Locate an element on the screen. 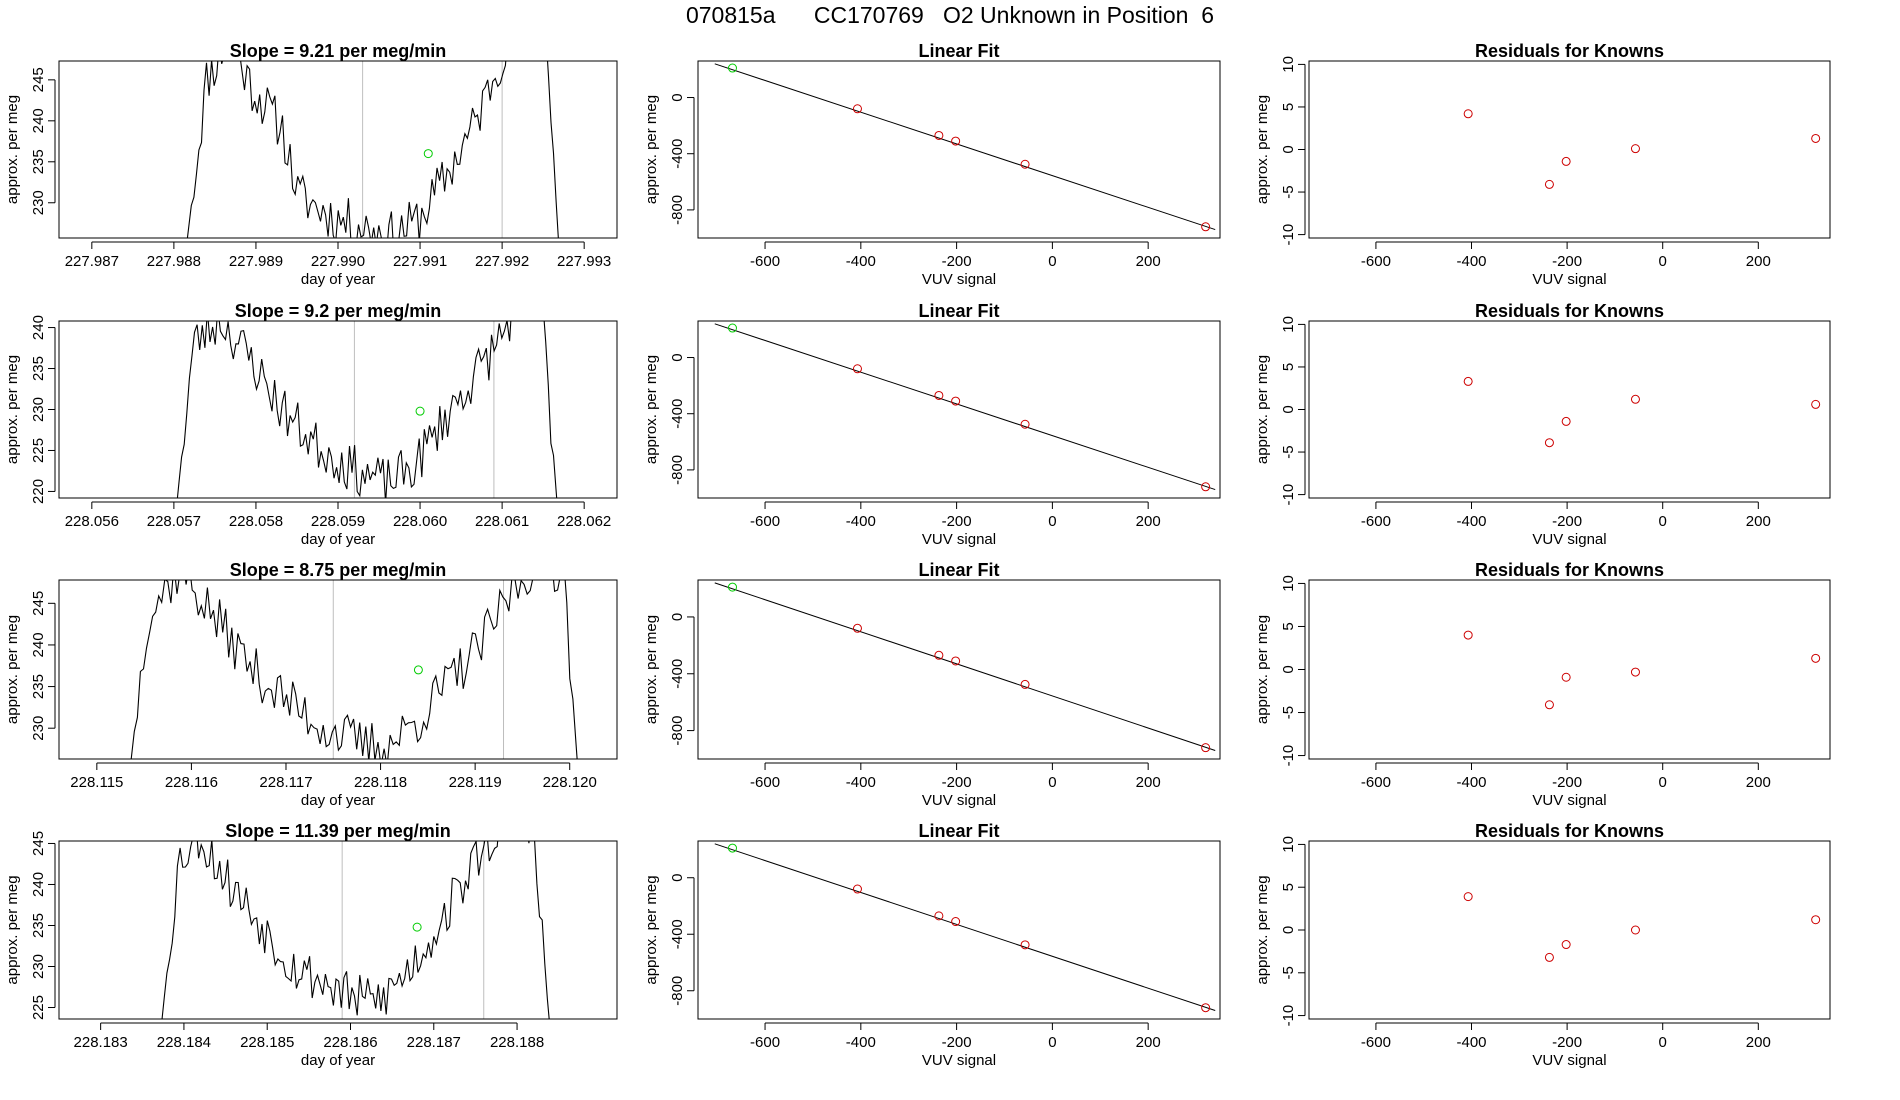 The image size is (1900, 1100). time-series-3-x-tick-label-5: 228.120 is located at coordinates (570, 782).